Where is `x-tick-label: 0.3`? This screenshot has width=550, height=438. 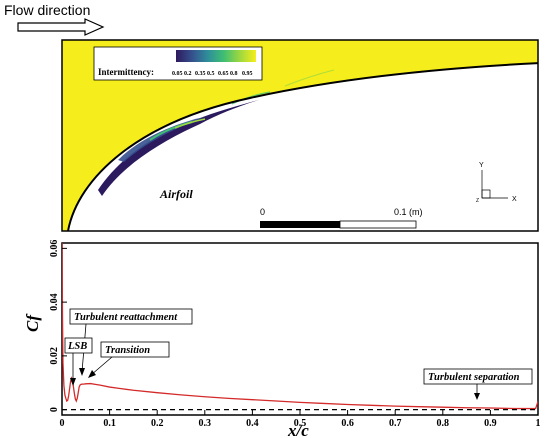
x-tick-label: 0.3 is located at coordinates (205, 423).